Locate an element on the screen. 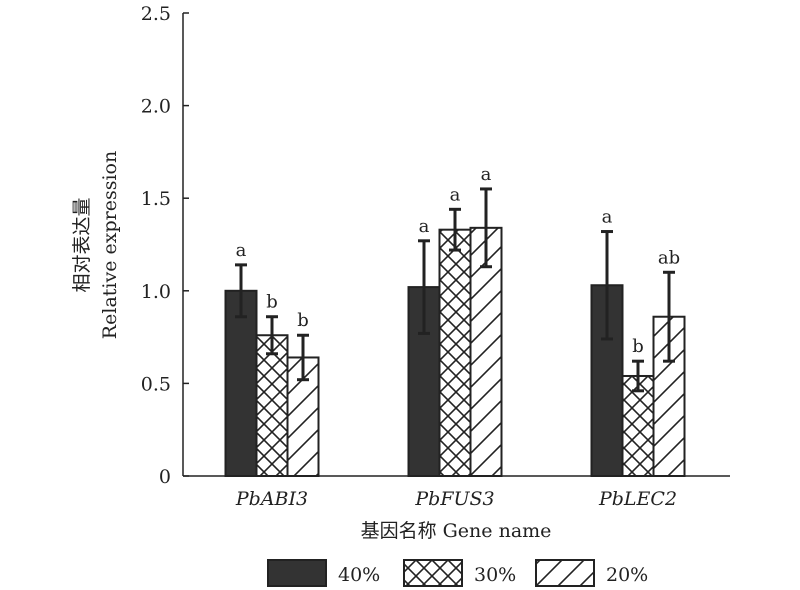  legend-label: 40% is located at coordinates (359, 575).